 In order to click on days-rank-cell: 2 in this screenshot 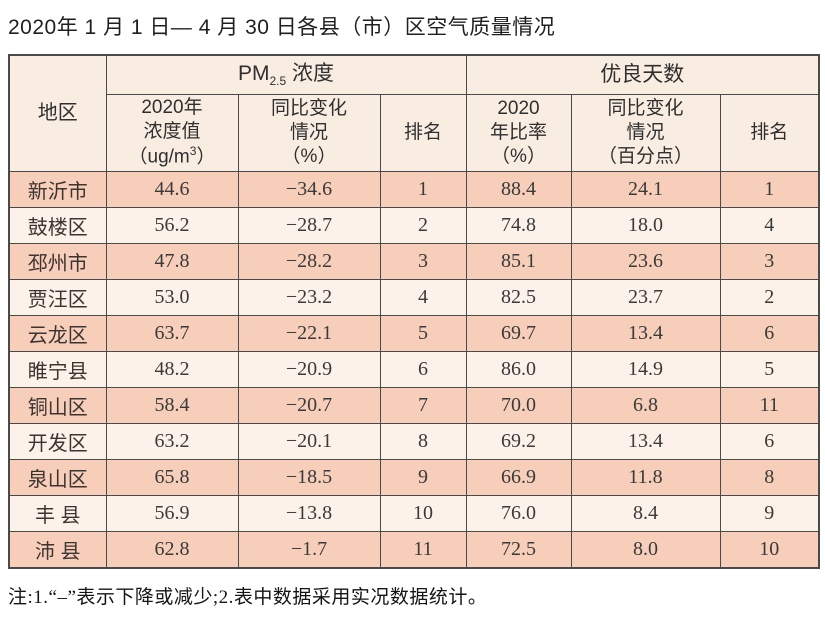, I will do `click(769, 297)`.